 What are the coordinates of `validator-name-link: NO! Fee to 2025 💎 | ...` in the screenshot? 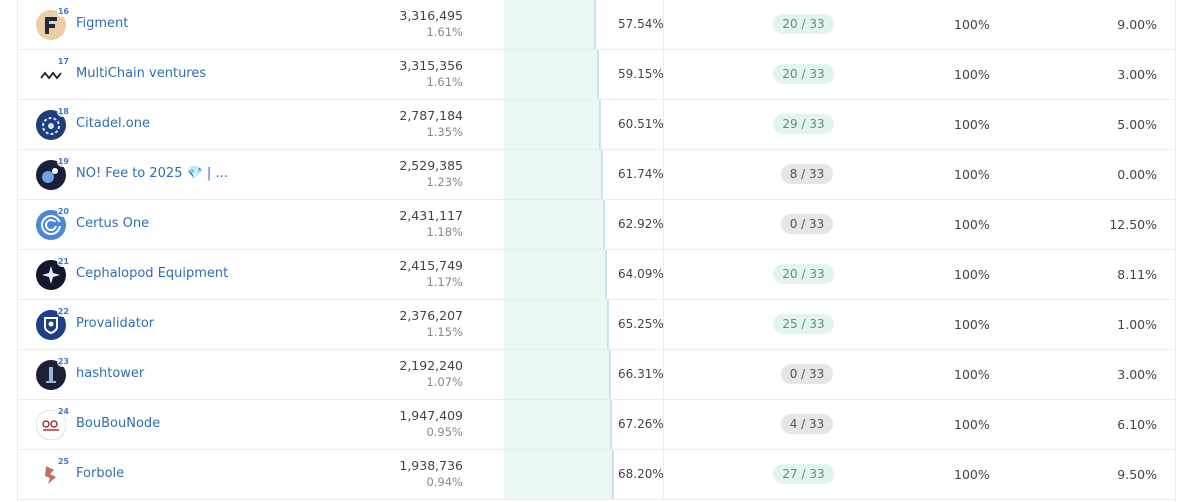 It's located at (152, 173).